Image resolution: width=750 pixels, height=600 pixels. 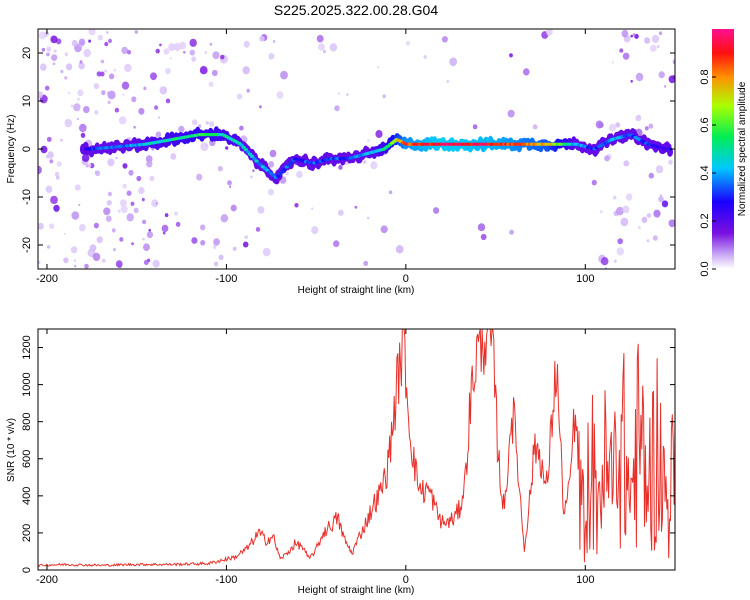 What do you see at coordinates (705, 172) in the screenshot?
I see `colorbar-tick-label: 0.4` at bounding box center [705, 172].